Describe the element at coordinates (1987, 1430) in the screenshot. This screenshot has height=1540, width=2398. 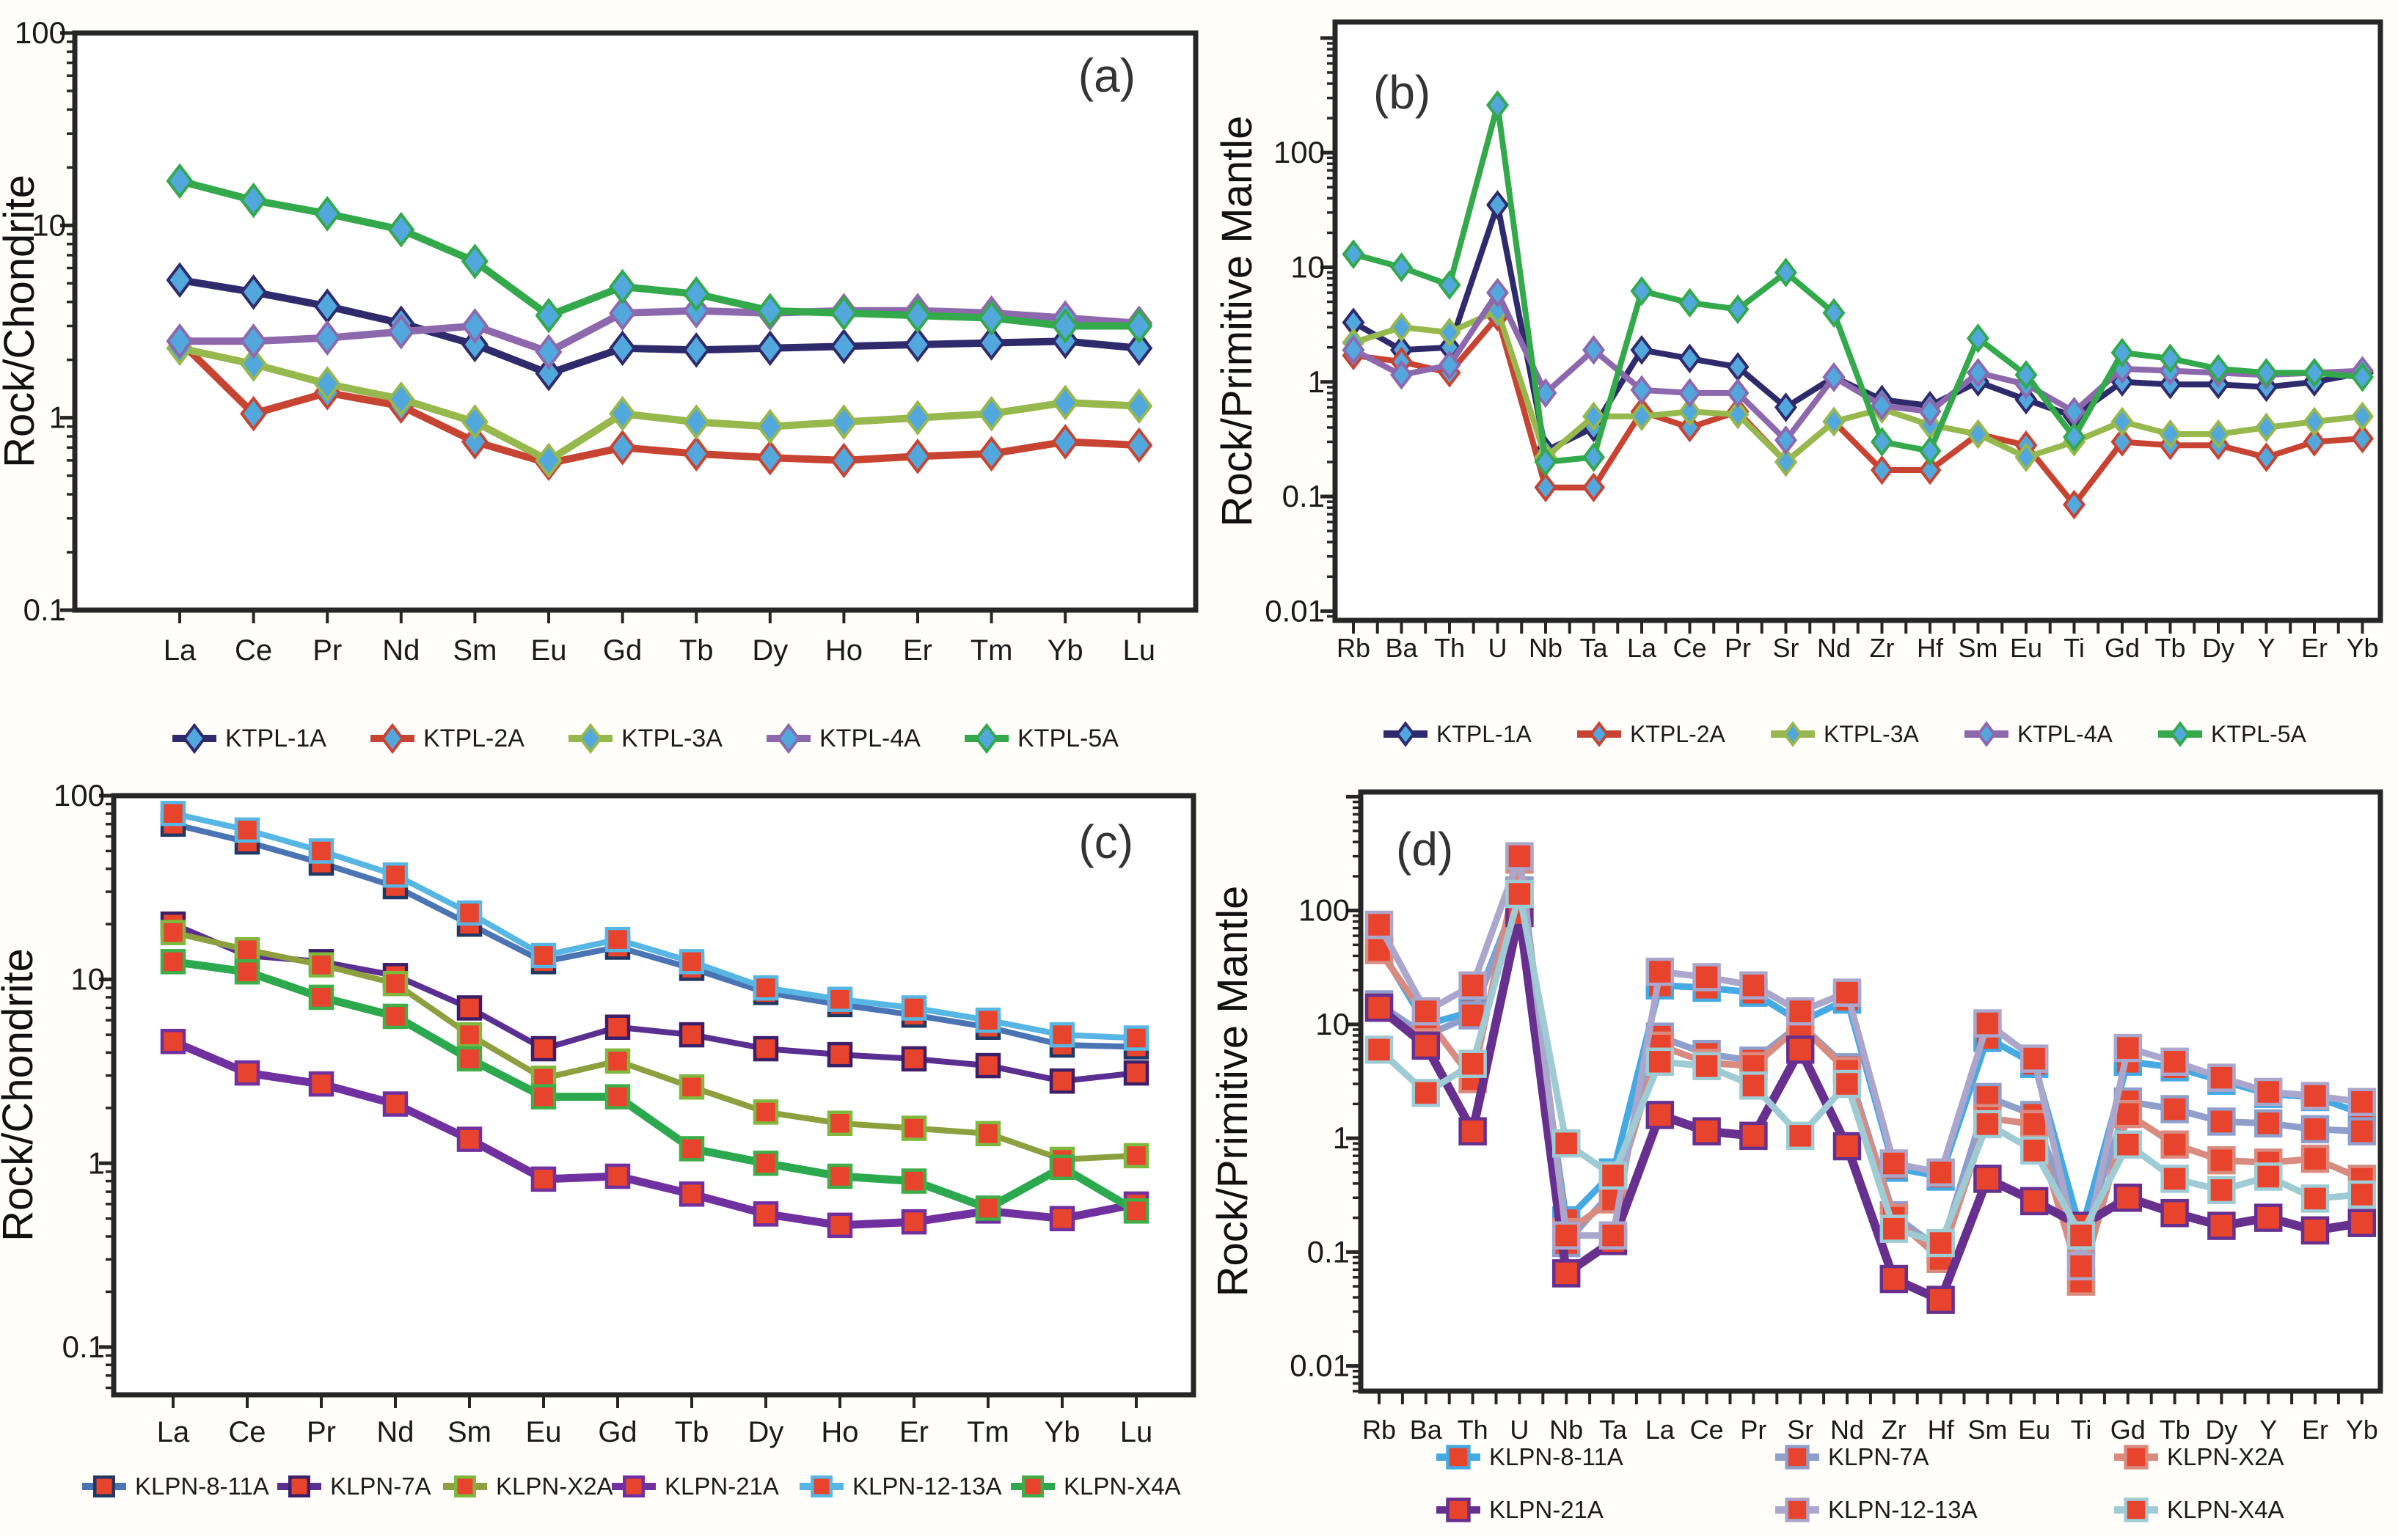
I see `x-tick-label-Sm: Sm` at that location.